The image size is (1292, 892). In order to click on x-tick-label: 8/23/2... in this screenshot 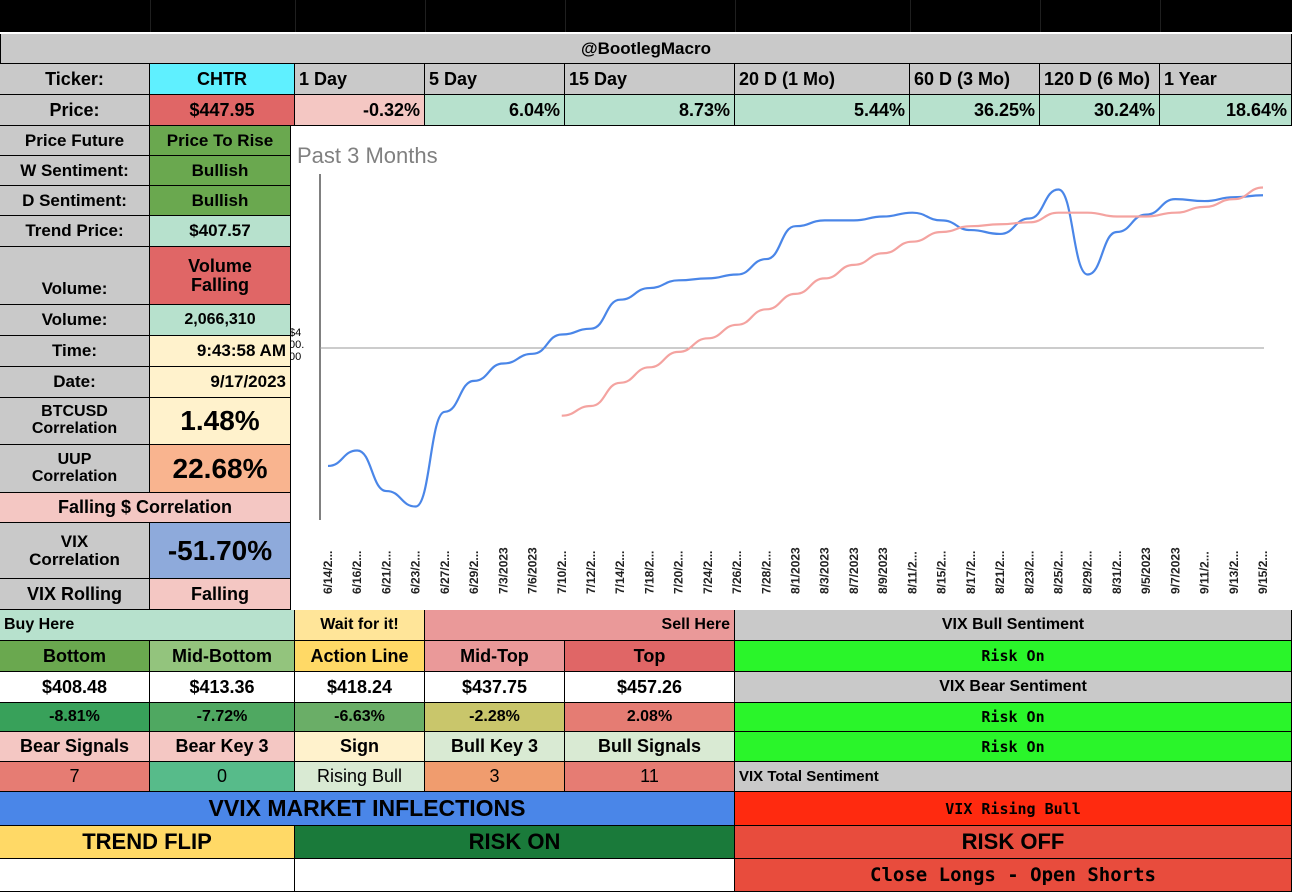, I will do `click(1029, 572)`.